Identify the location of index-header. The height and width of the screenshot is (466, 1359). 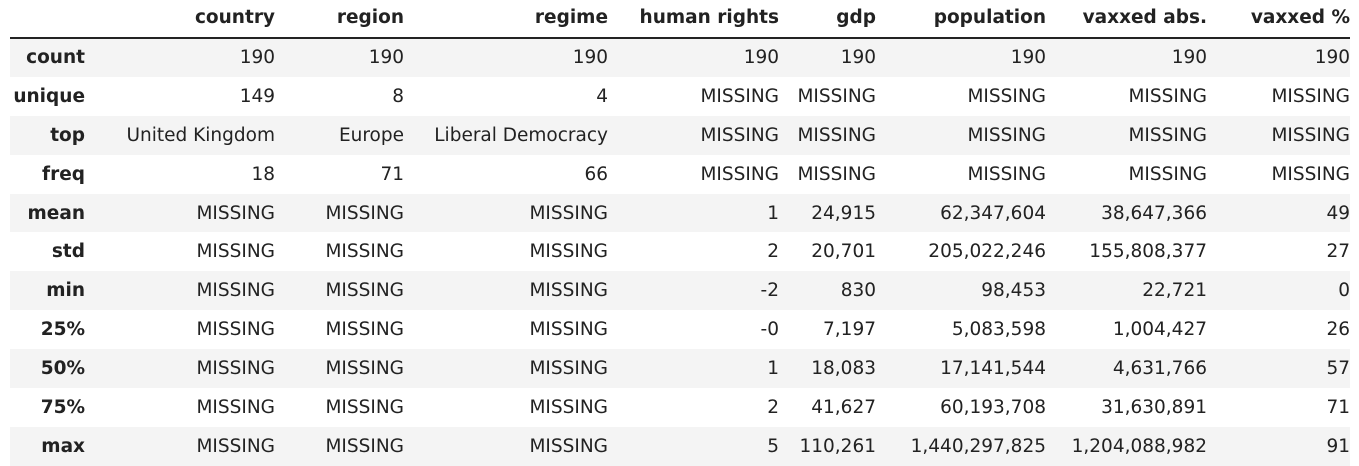
(47, 19).